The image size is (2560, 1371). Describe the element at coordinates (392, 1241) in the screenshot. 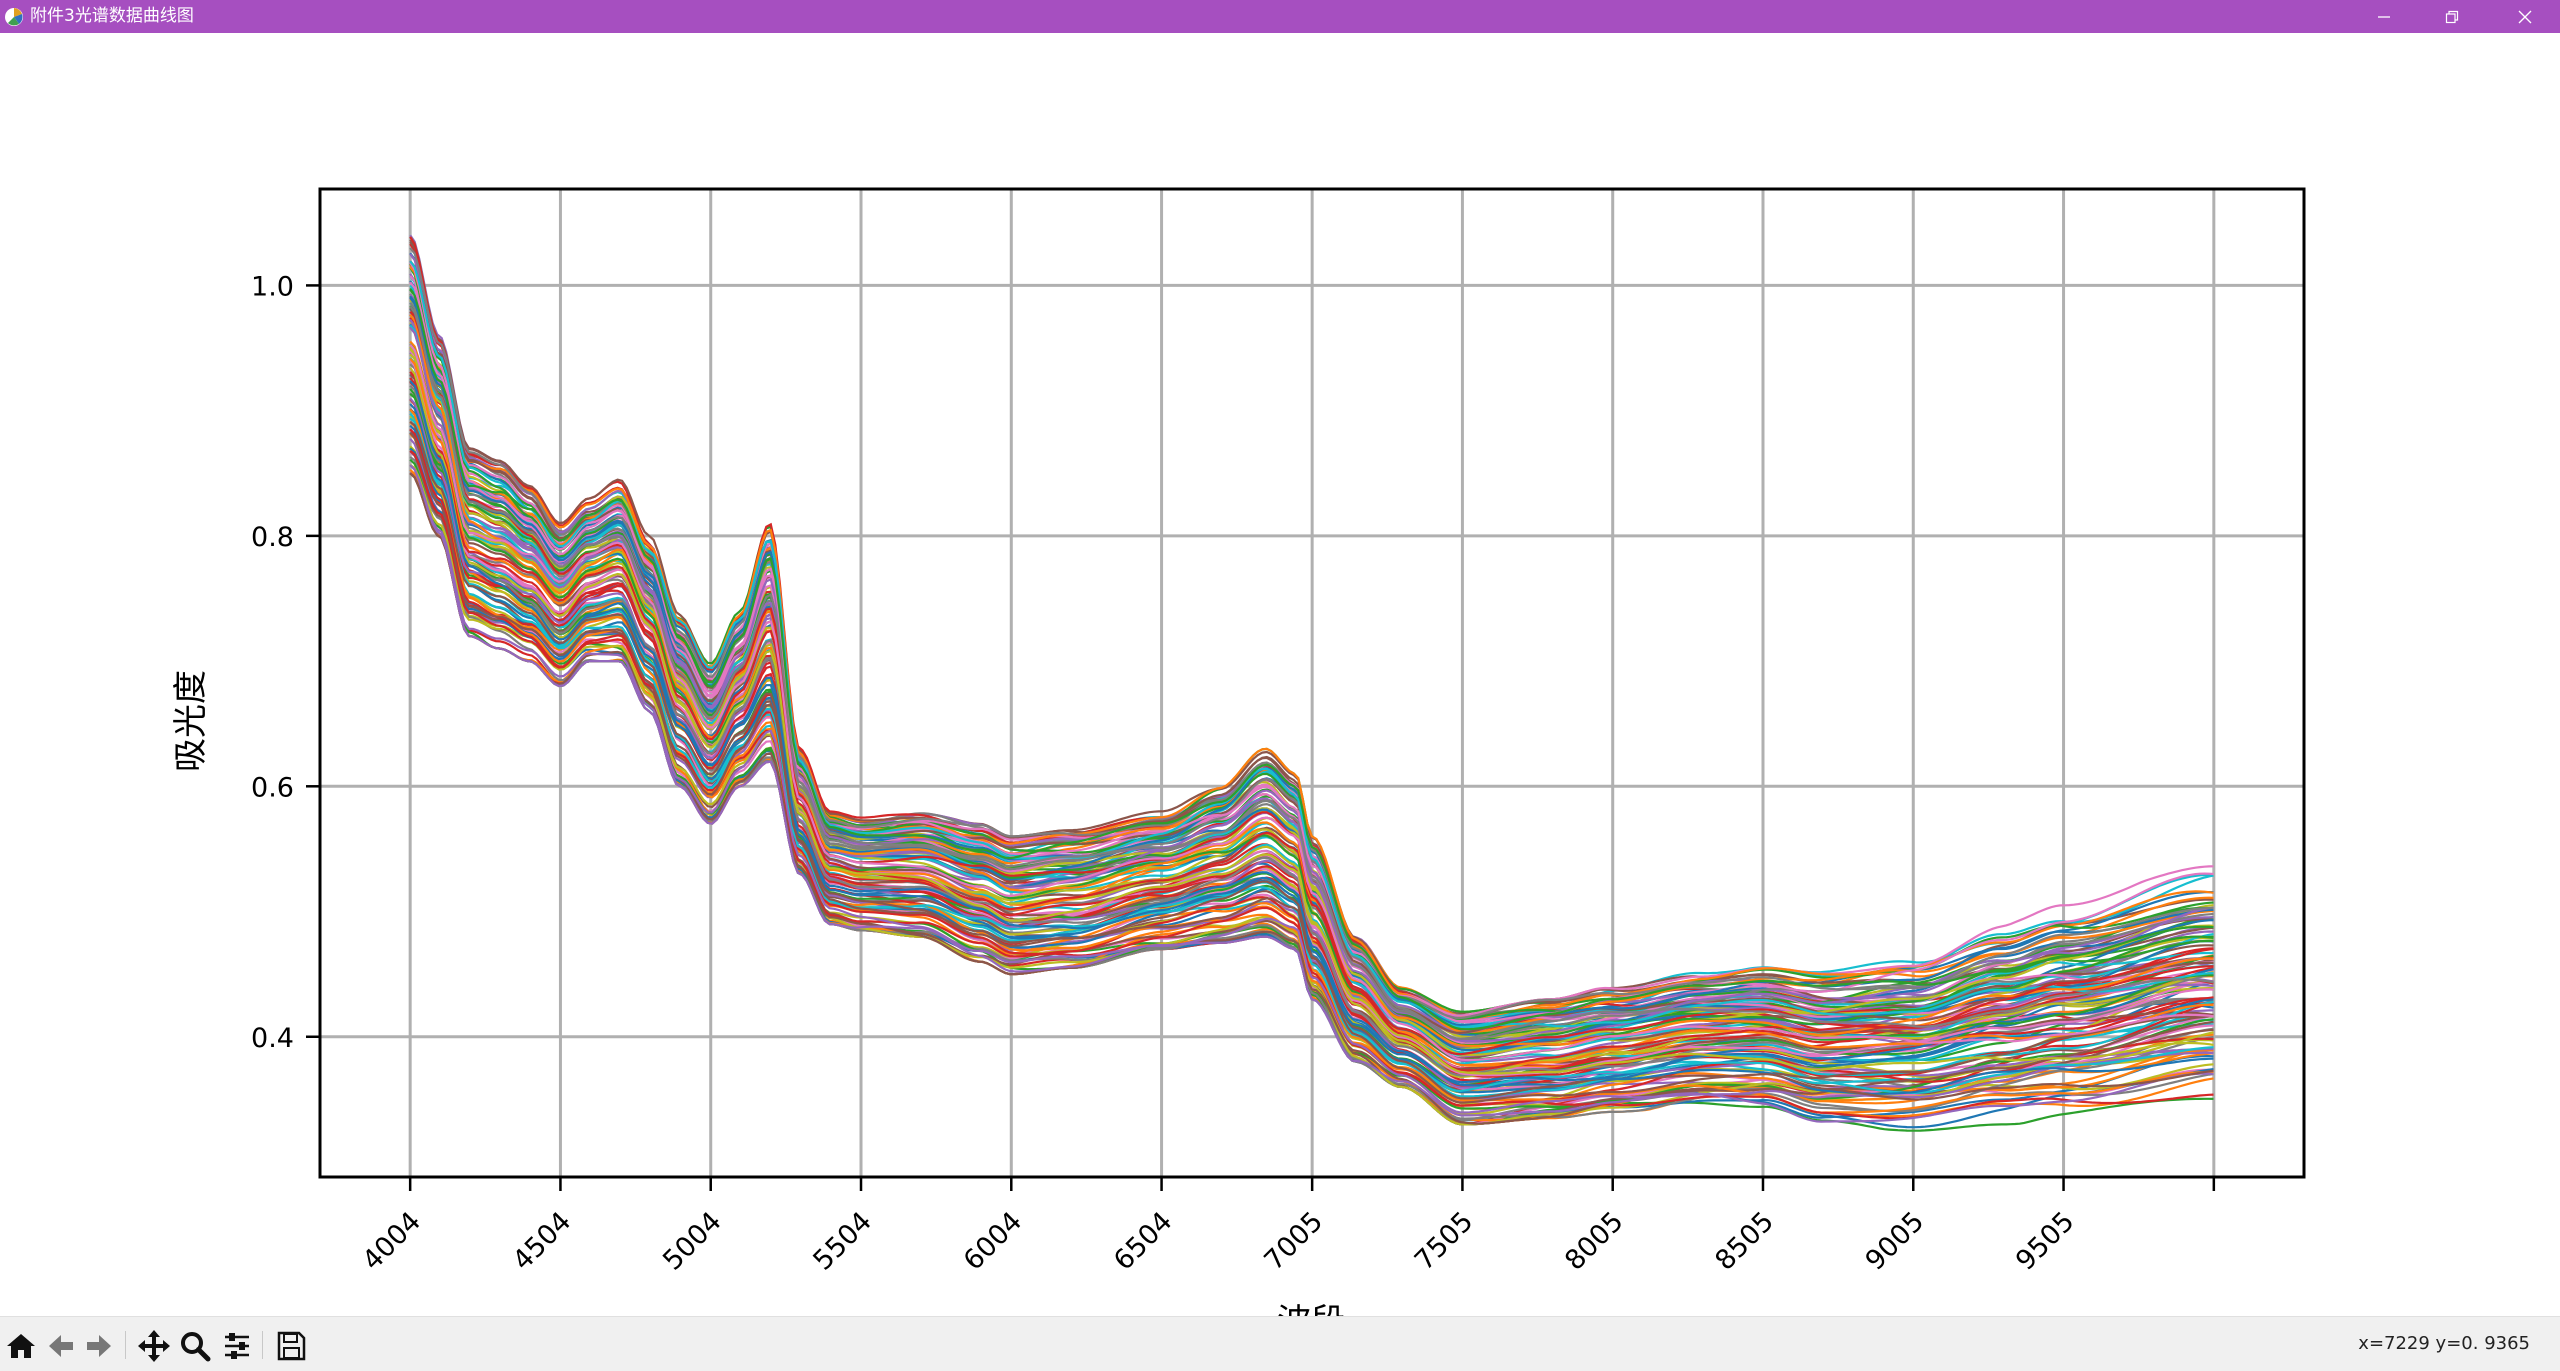

I see `x-tick-label: 4004` at that location.